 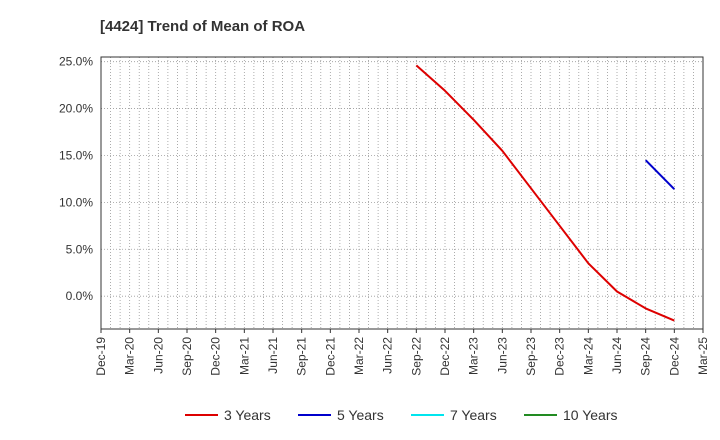 I want to click on legend-label: 5 Years, so click(x=360, y=415).